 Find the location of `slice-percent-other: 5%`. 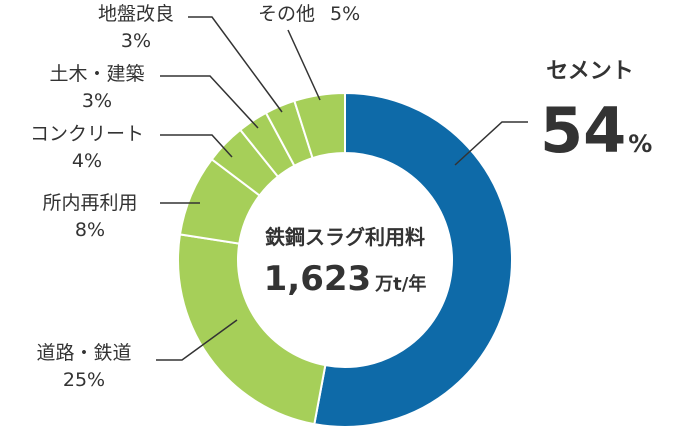

slice-percent-other: 5% is located at coordinates (345, 14).